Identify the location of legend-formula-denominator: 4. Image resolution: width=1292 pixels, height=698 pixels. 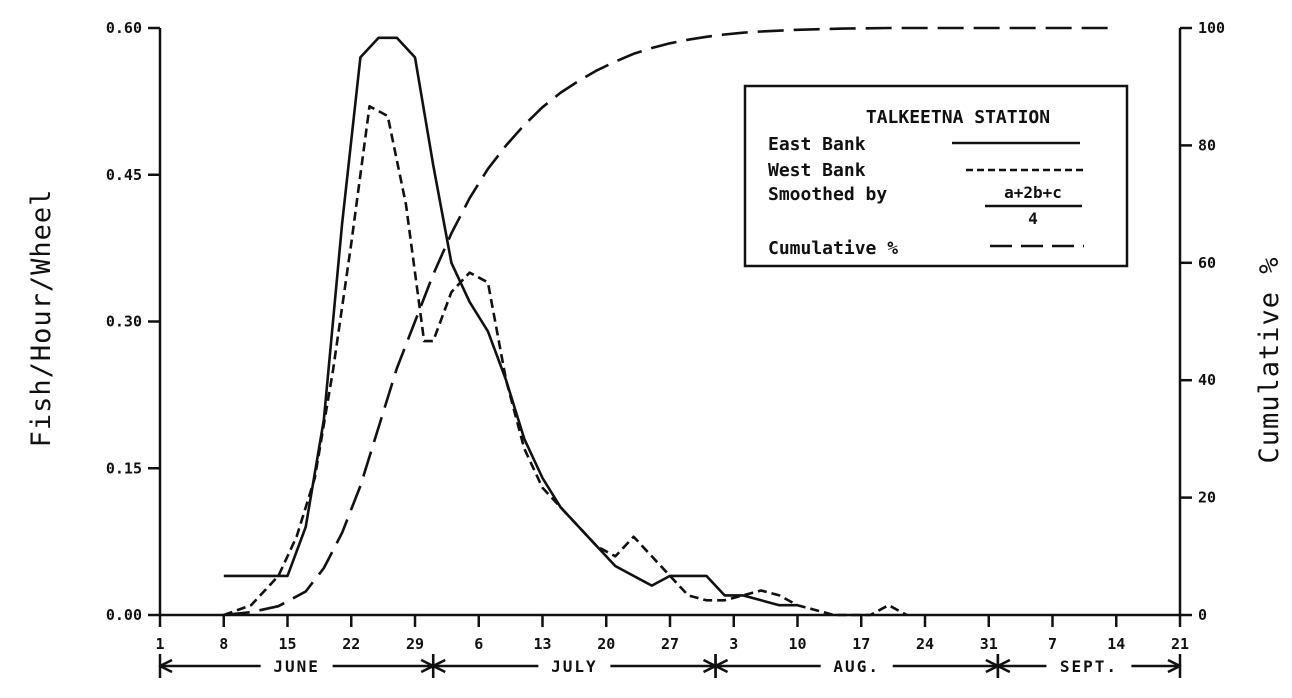
(1033, 218).